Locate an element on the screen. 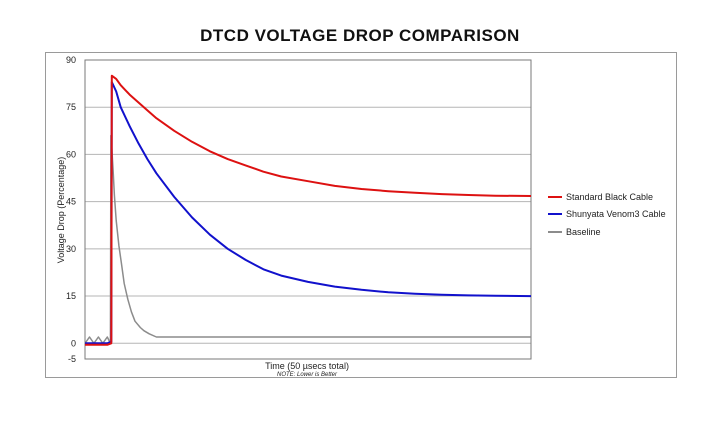  y-tick-labels: 90 75 60 45 30 15 0 -5 is located at coordinates (71, 209).